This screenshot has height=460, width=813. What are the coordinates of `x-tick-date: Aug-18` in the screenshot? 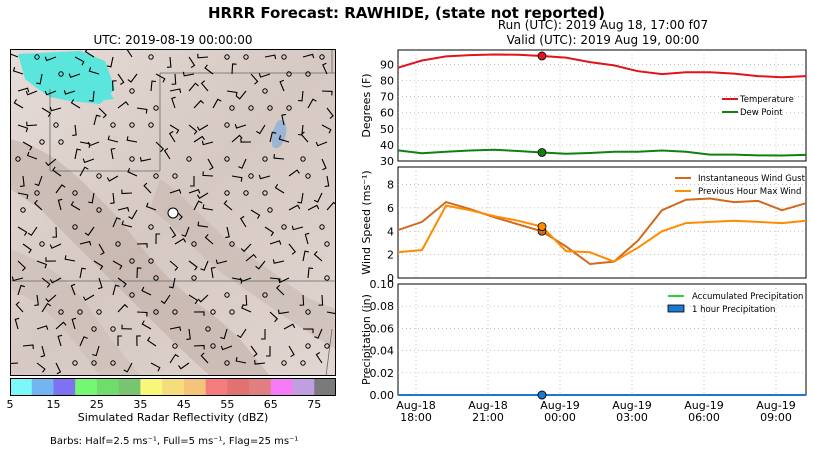 It's located at (487, 405).